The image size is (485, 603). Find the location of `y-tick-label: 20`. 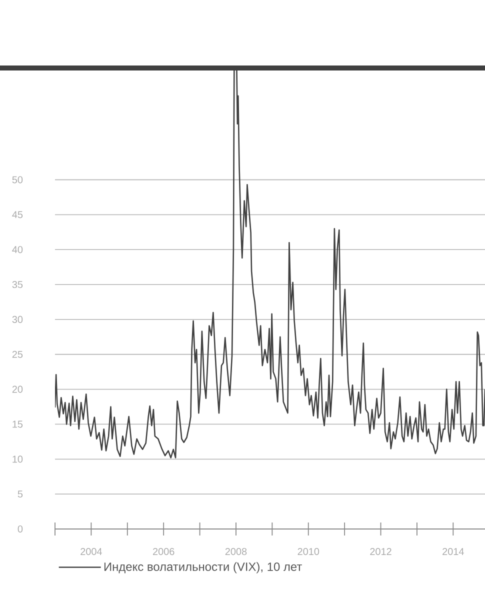

y-tick-label: 20 is located at coordinates (17, 389).